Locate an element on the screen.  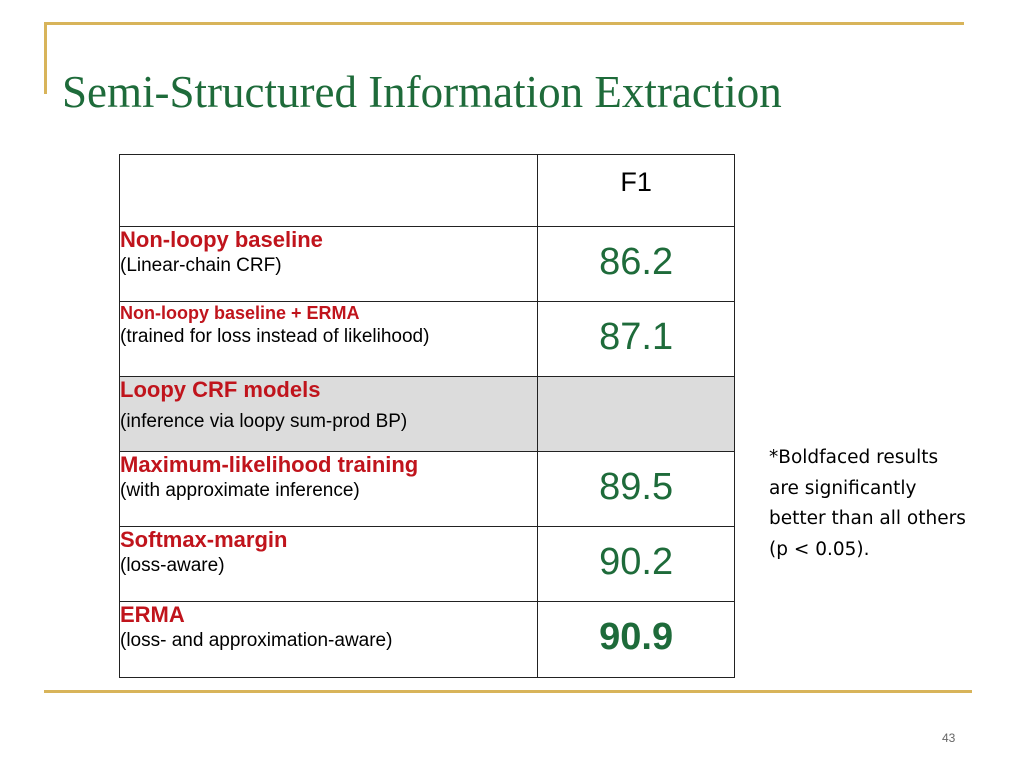
score-value: 89.5 is located at coordinates (636, 487).